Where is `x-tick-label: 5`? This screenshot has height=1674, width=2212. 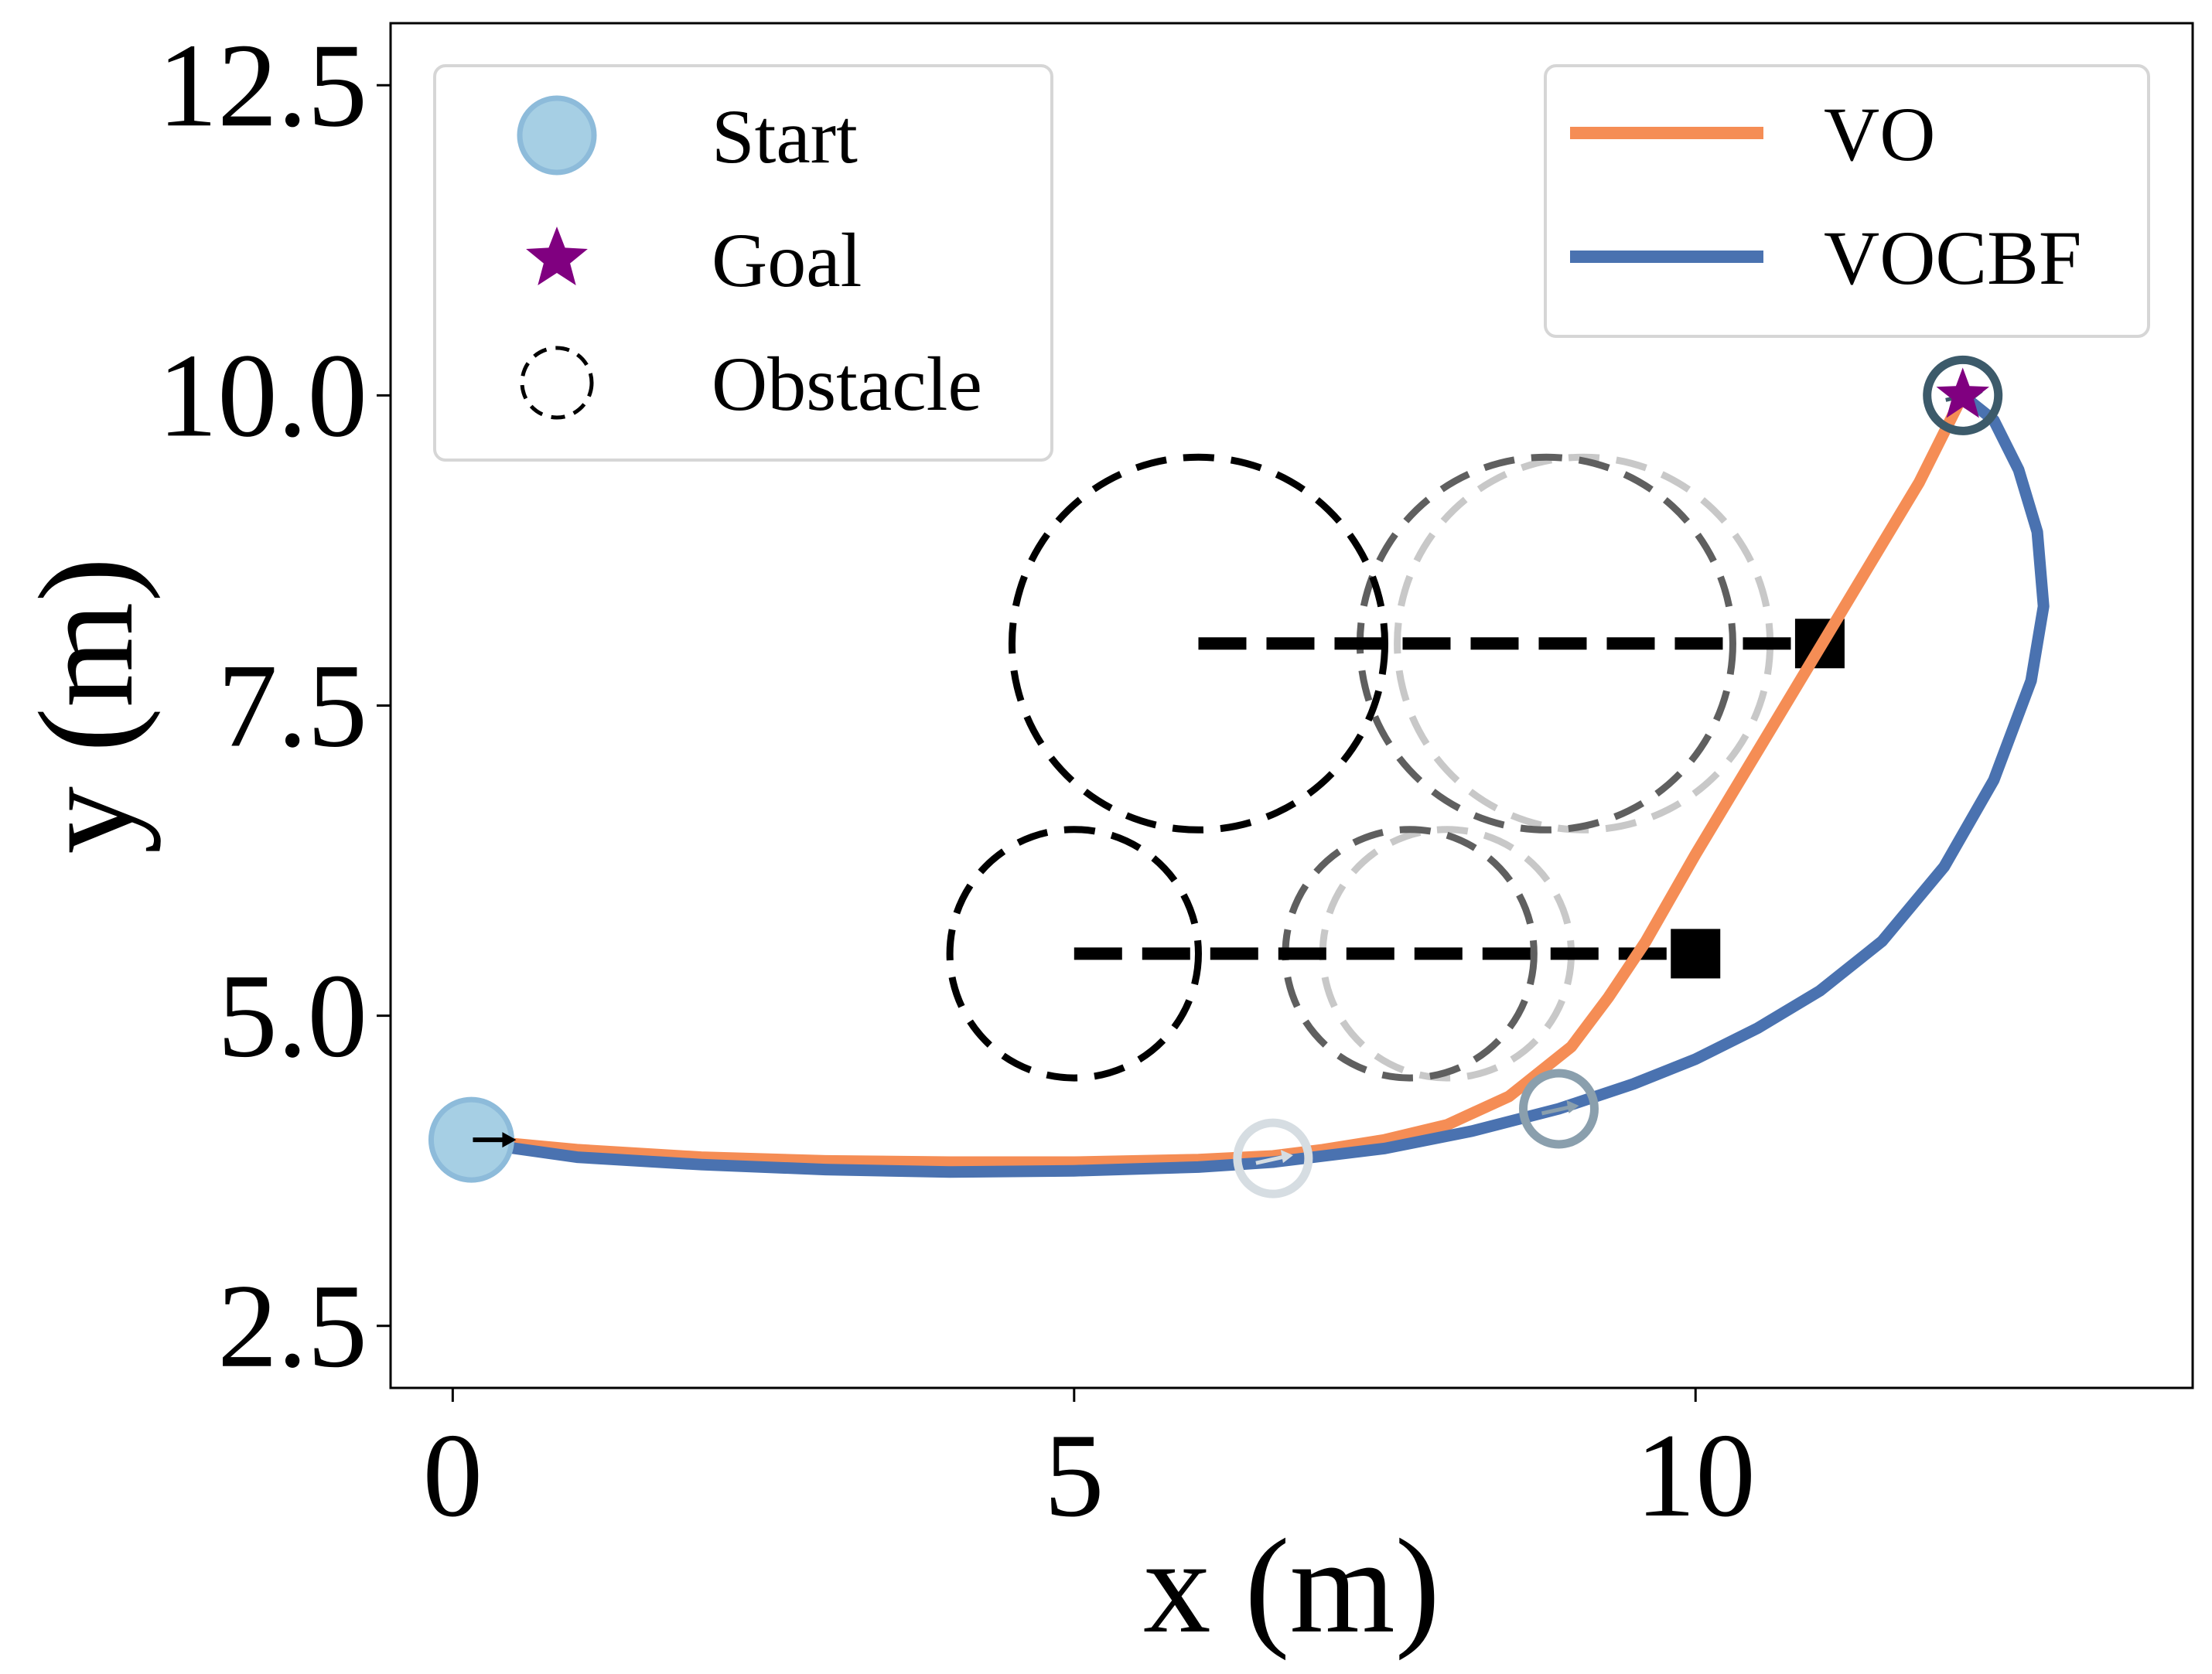 x-tick-label: 5 is located at coordinates (1074, 1475).